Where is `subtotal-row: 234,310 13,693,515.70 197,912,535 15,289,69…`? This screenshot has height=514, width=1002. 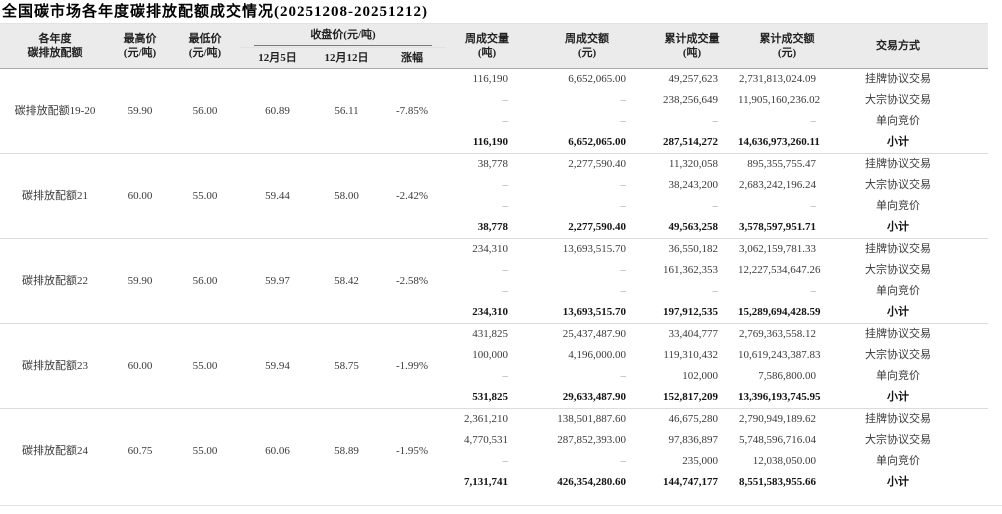 subtotal-row: 234,310 13,693,515.70 197,912,535 15,289,69… is located at coordinates (494, 313).